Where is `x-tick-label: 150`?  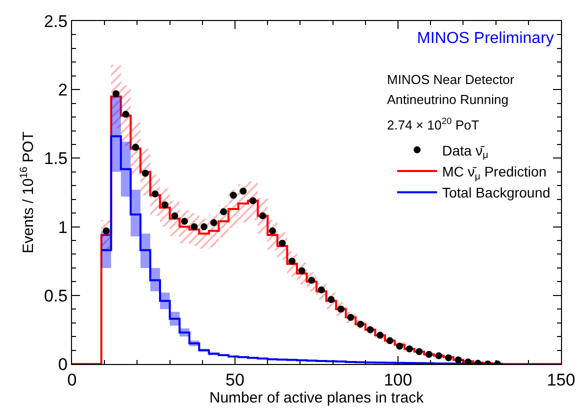
x-tick-label: 150 is located at coordinates (561, 380).